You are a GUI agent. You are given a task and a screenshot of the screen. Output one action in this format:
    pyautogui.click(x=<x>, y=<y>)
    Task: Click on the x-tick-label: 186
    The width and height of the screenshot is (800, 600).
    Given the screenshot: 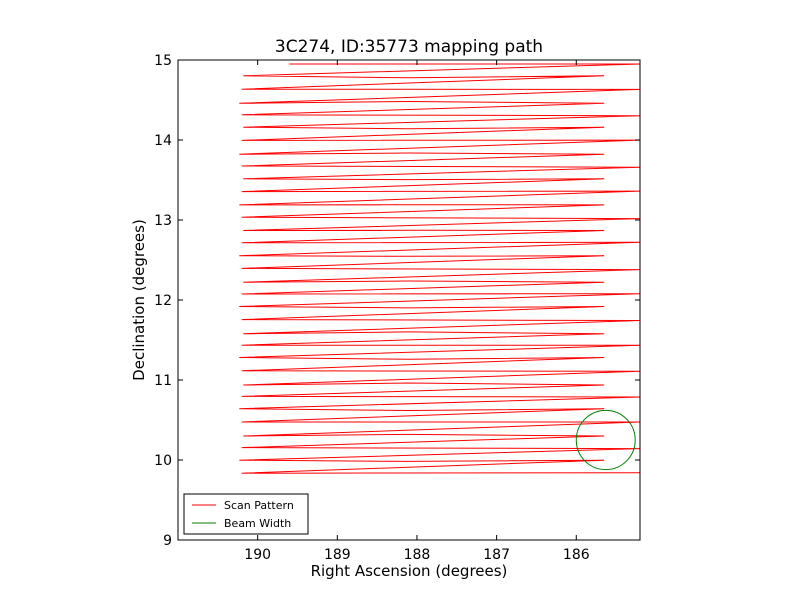 What is the action you would take?
    pyautogui.click(x=576, y=555)
    